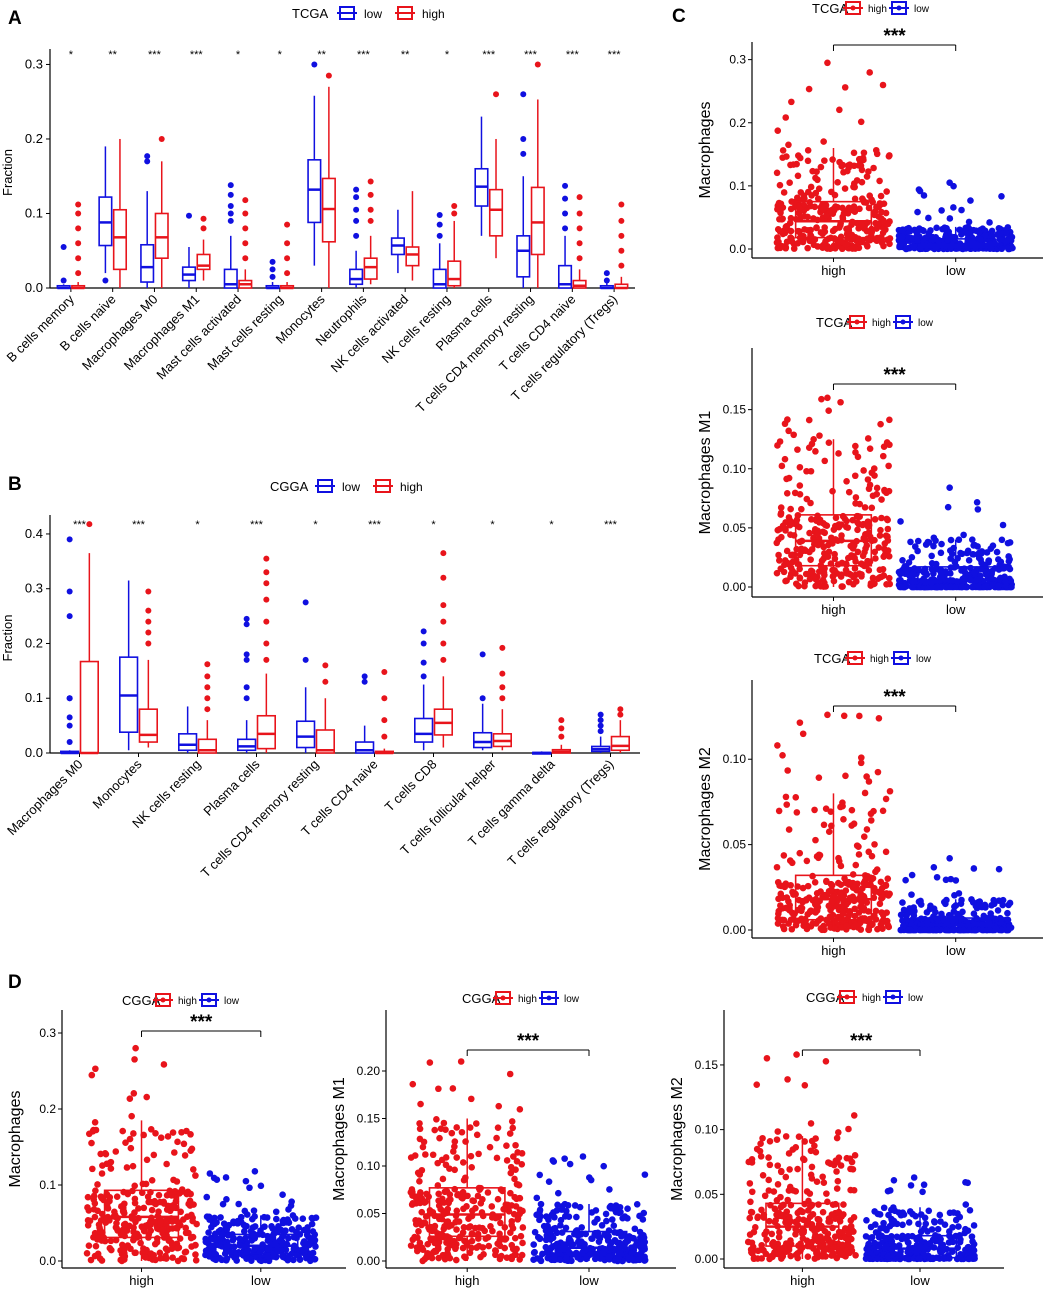  What do you see at coordinates (528, 1041) in the screenshot?
I see `significance-mark: ***` at bounding box center [528, 1041].